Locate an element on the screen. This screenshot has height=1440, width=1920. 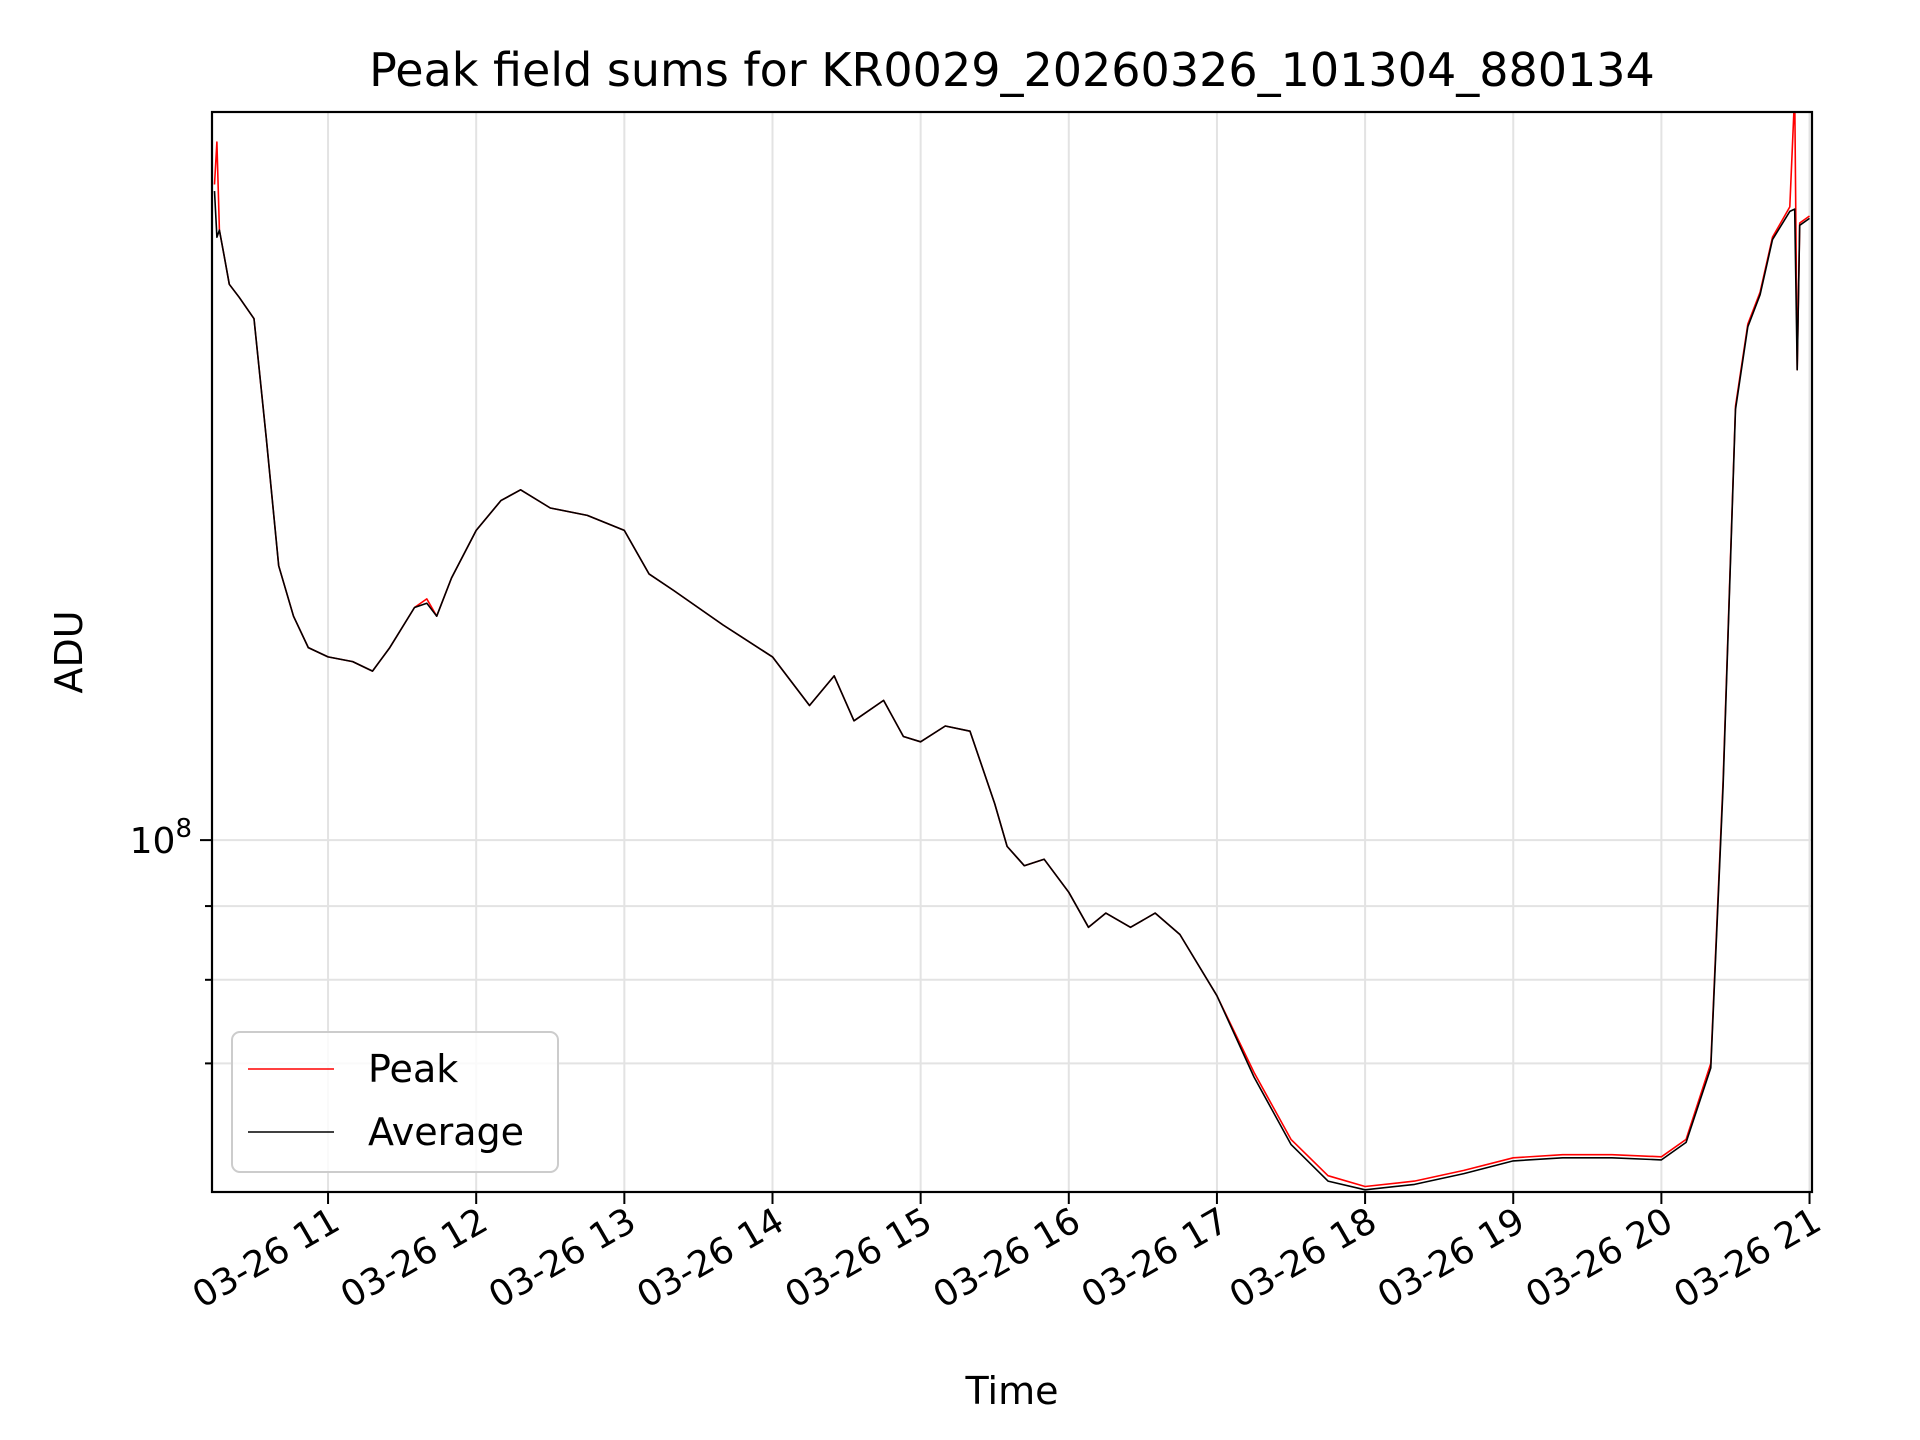
x-tick-label: 03-26 11 is located at coordinates (266, 1258).